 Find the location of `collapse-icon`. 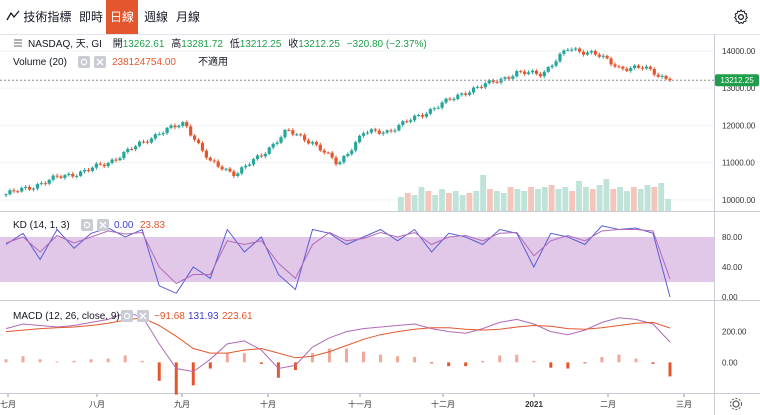

collapse-icon is located at coordinates (18, 43).